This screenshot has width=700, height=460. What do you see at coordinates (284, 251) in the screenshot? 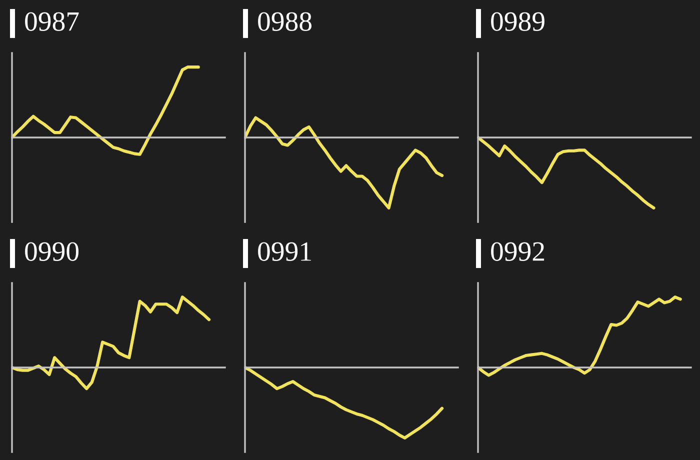
I see `chart-title: 0991` at bounding box center [284, 251].